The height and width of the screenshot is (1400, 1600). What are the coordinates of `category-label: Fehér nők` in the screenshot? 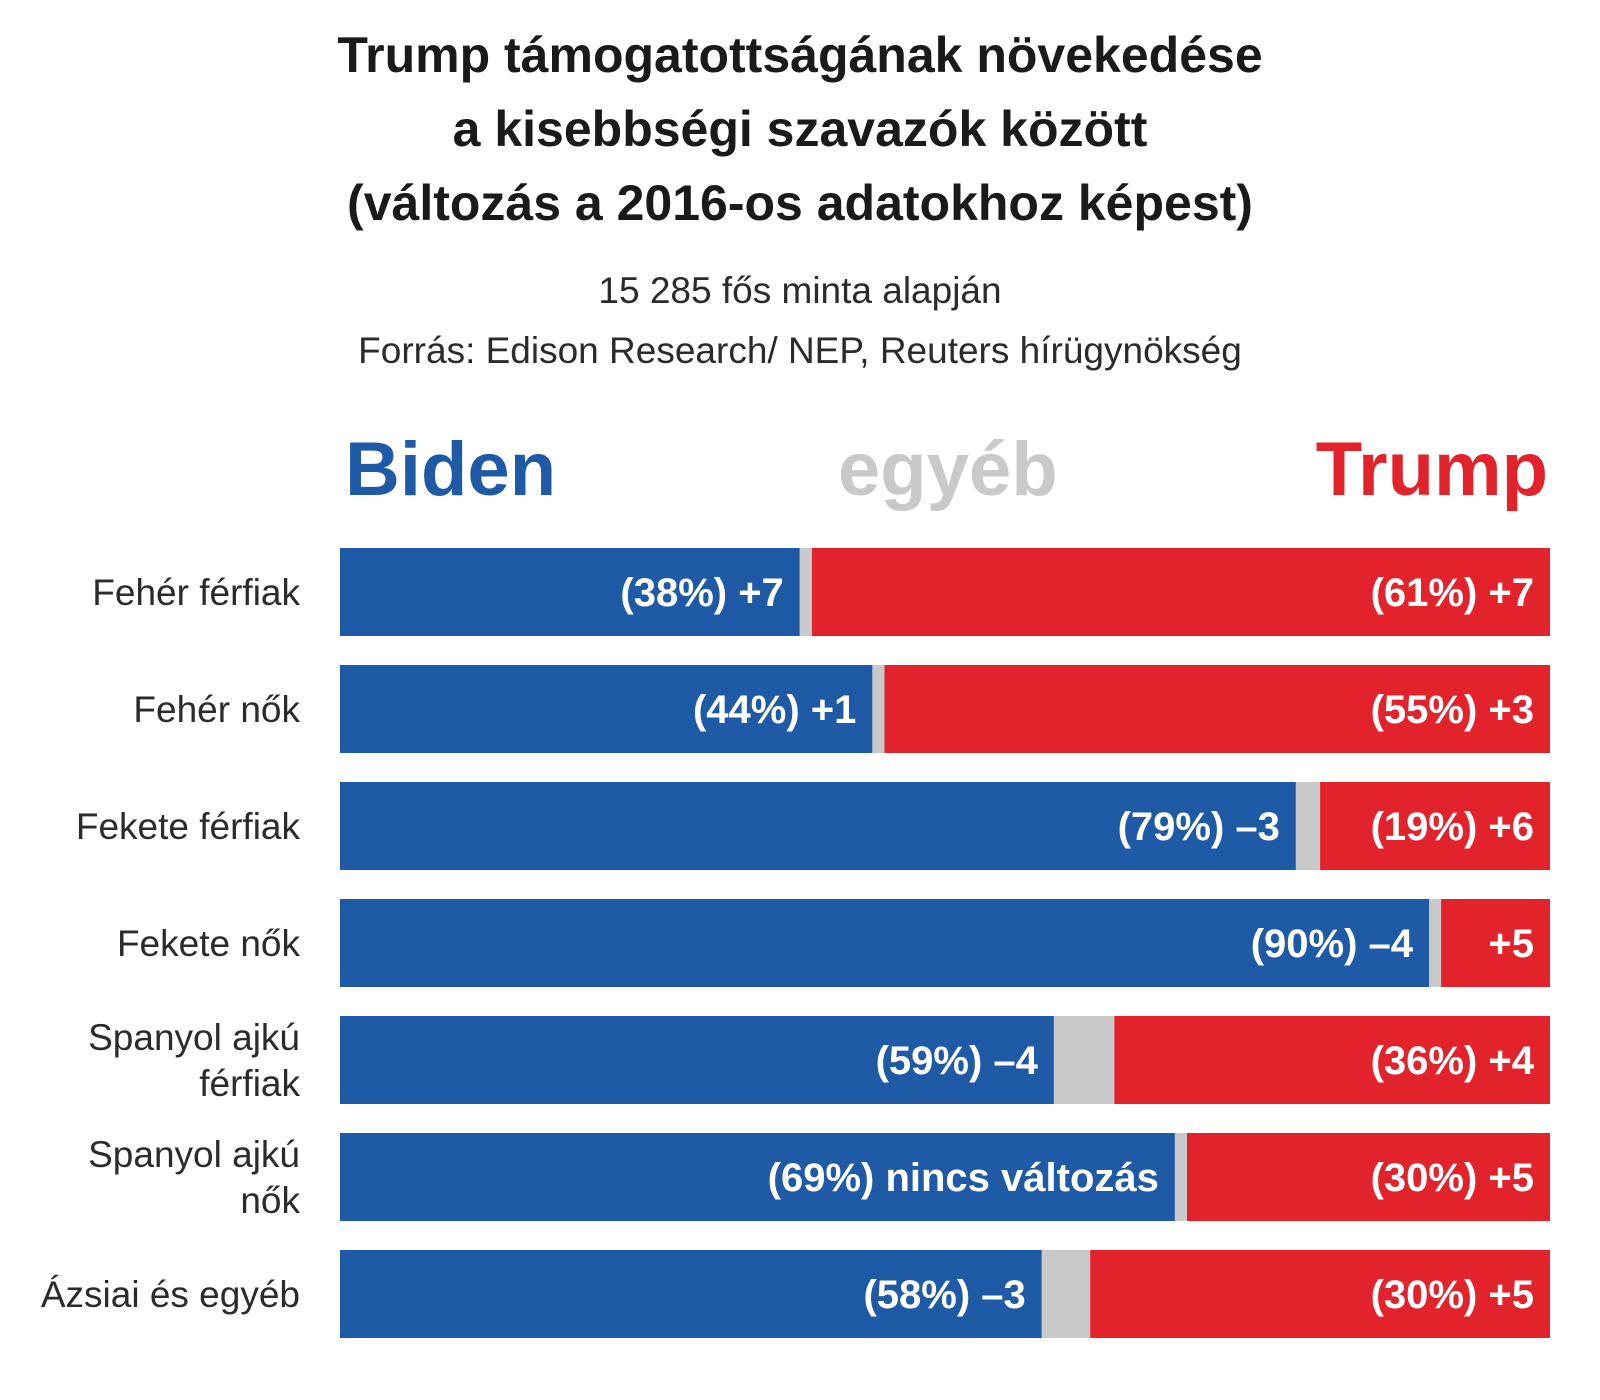 It's located at (216, 709).